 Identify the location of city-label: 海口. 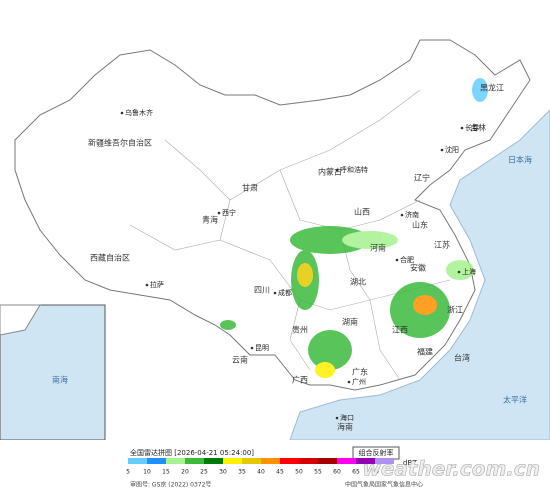
(347, 417).